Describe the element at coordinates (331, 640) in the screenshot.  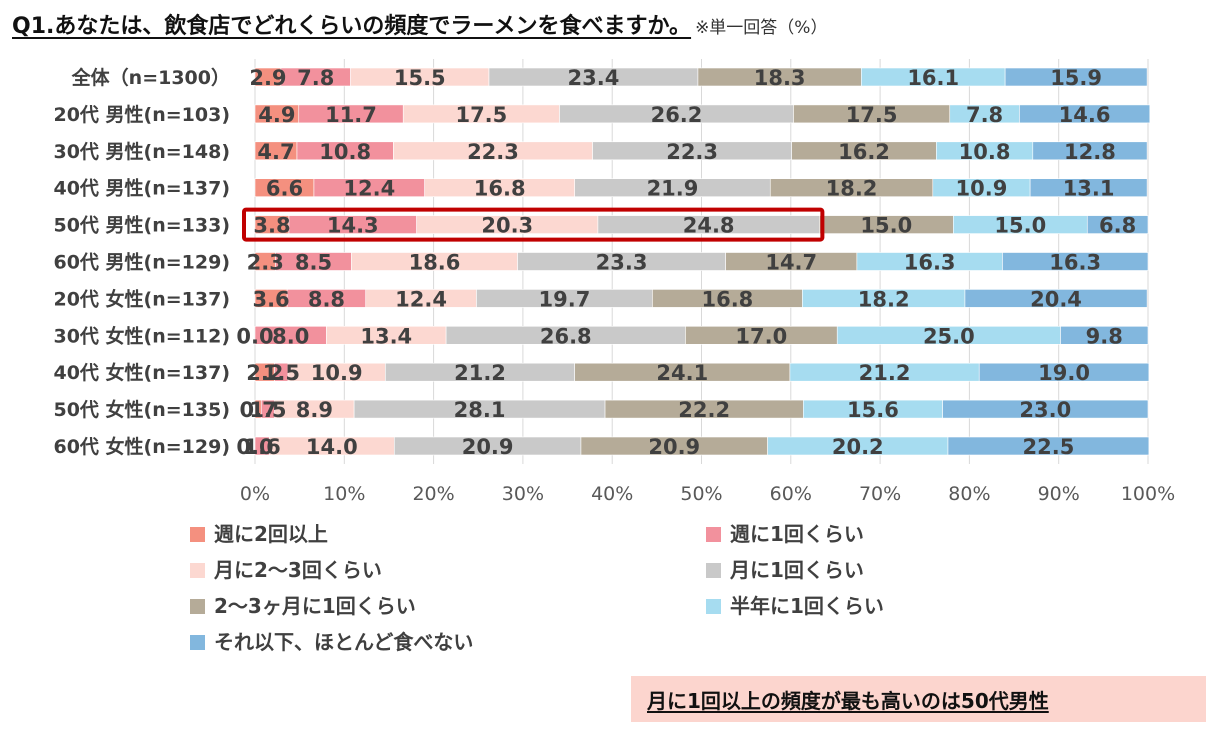
I see `legend-item: それ以下、ほとんど食べない` at that location.